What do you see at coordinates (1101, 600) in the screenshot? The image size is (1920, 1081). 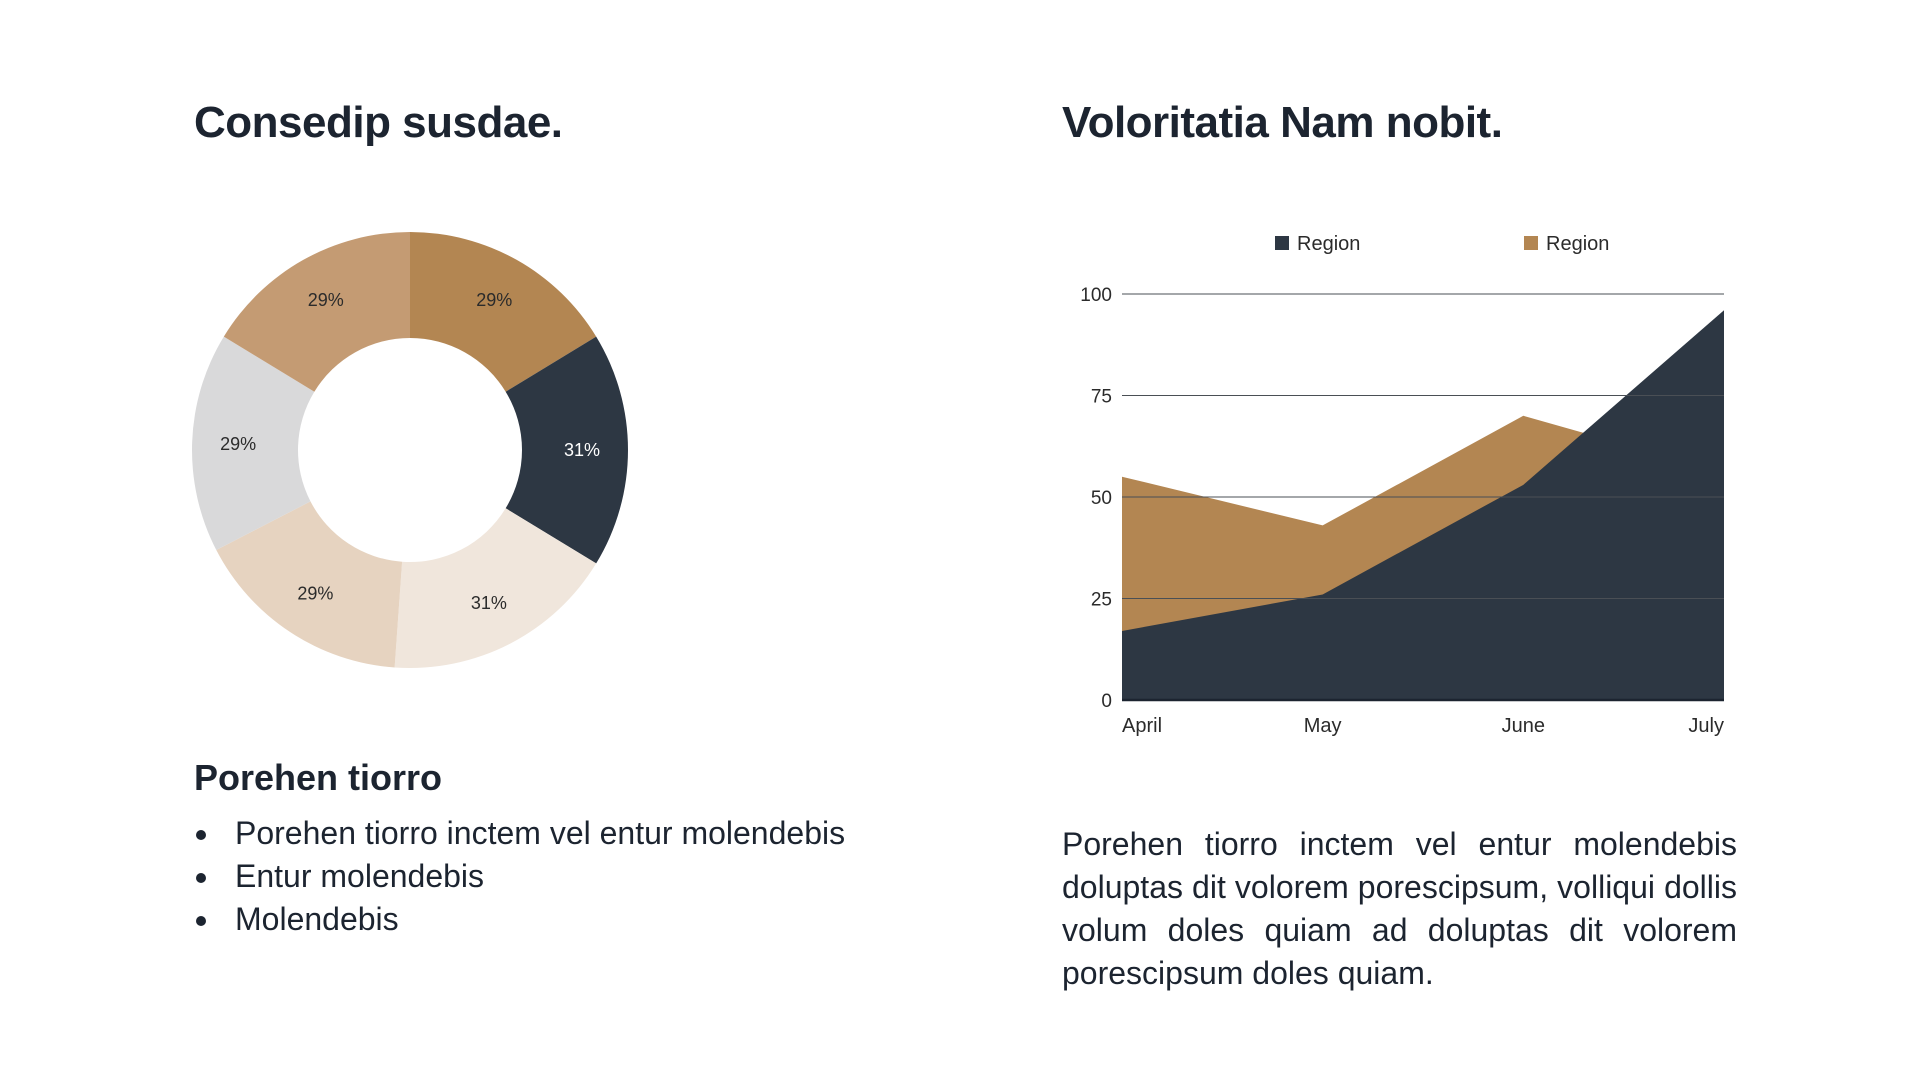 I see `y-tick-label: 25` at bounding box center [1101, 600].